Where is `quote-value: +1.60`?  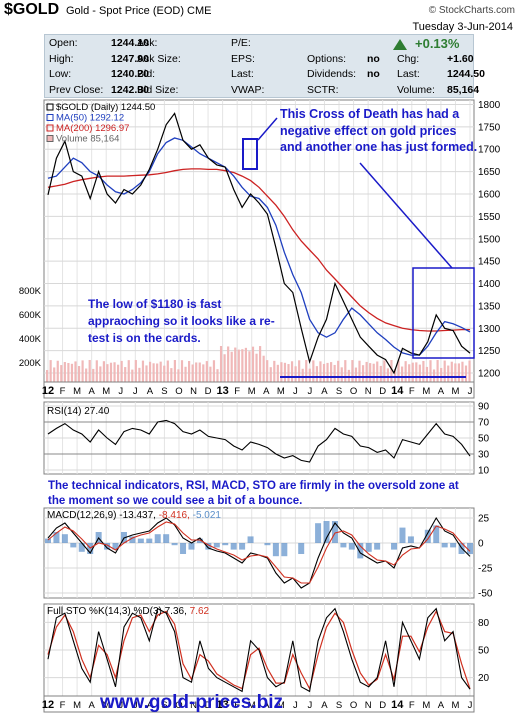
quote-value: +1.60 is located at coordinates (460, 58).